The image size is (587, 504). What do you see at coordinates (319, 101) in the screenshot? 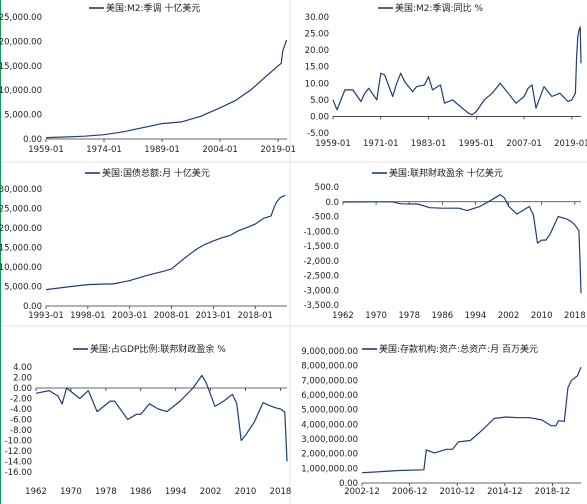
I see `y-tick-label: 5.00` at bounding box center [319, 101].